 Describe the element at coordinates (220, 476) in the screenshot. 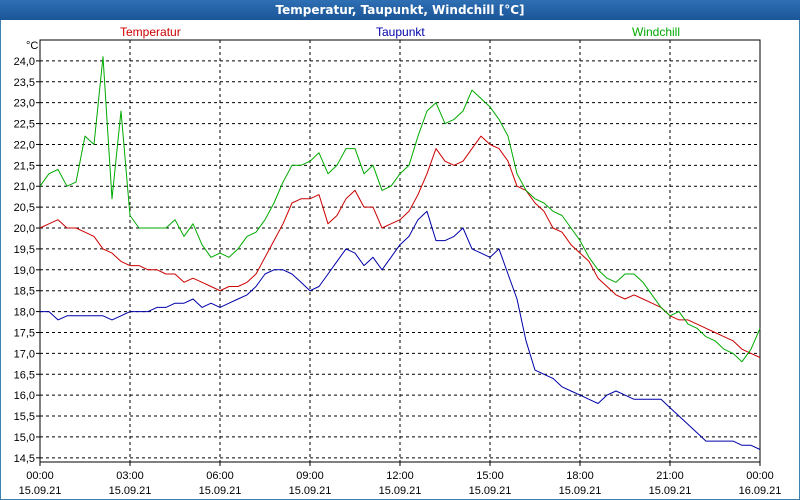

I see `x-tick-time: 06:00` at that location.